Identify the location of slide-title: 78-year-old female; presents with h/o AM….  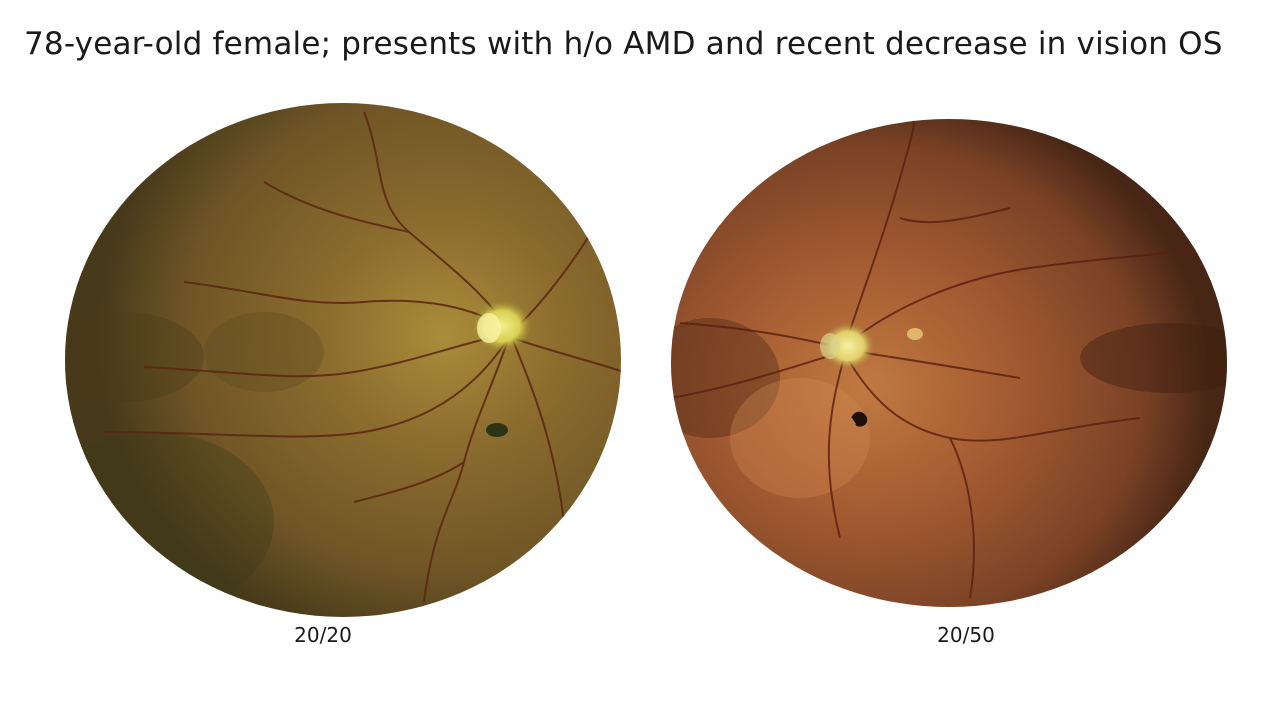
(623, 44).